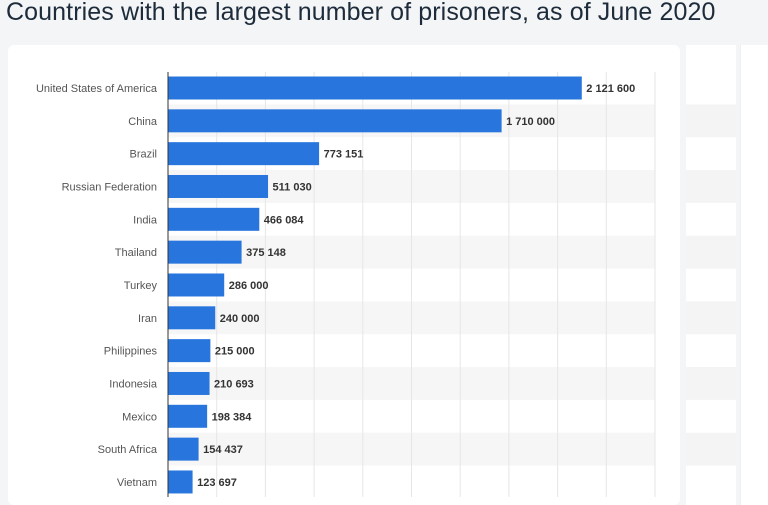 The image size is (768, 505). I want to click on value-label: 511 030, so click(292, 187).